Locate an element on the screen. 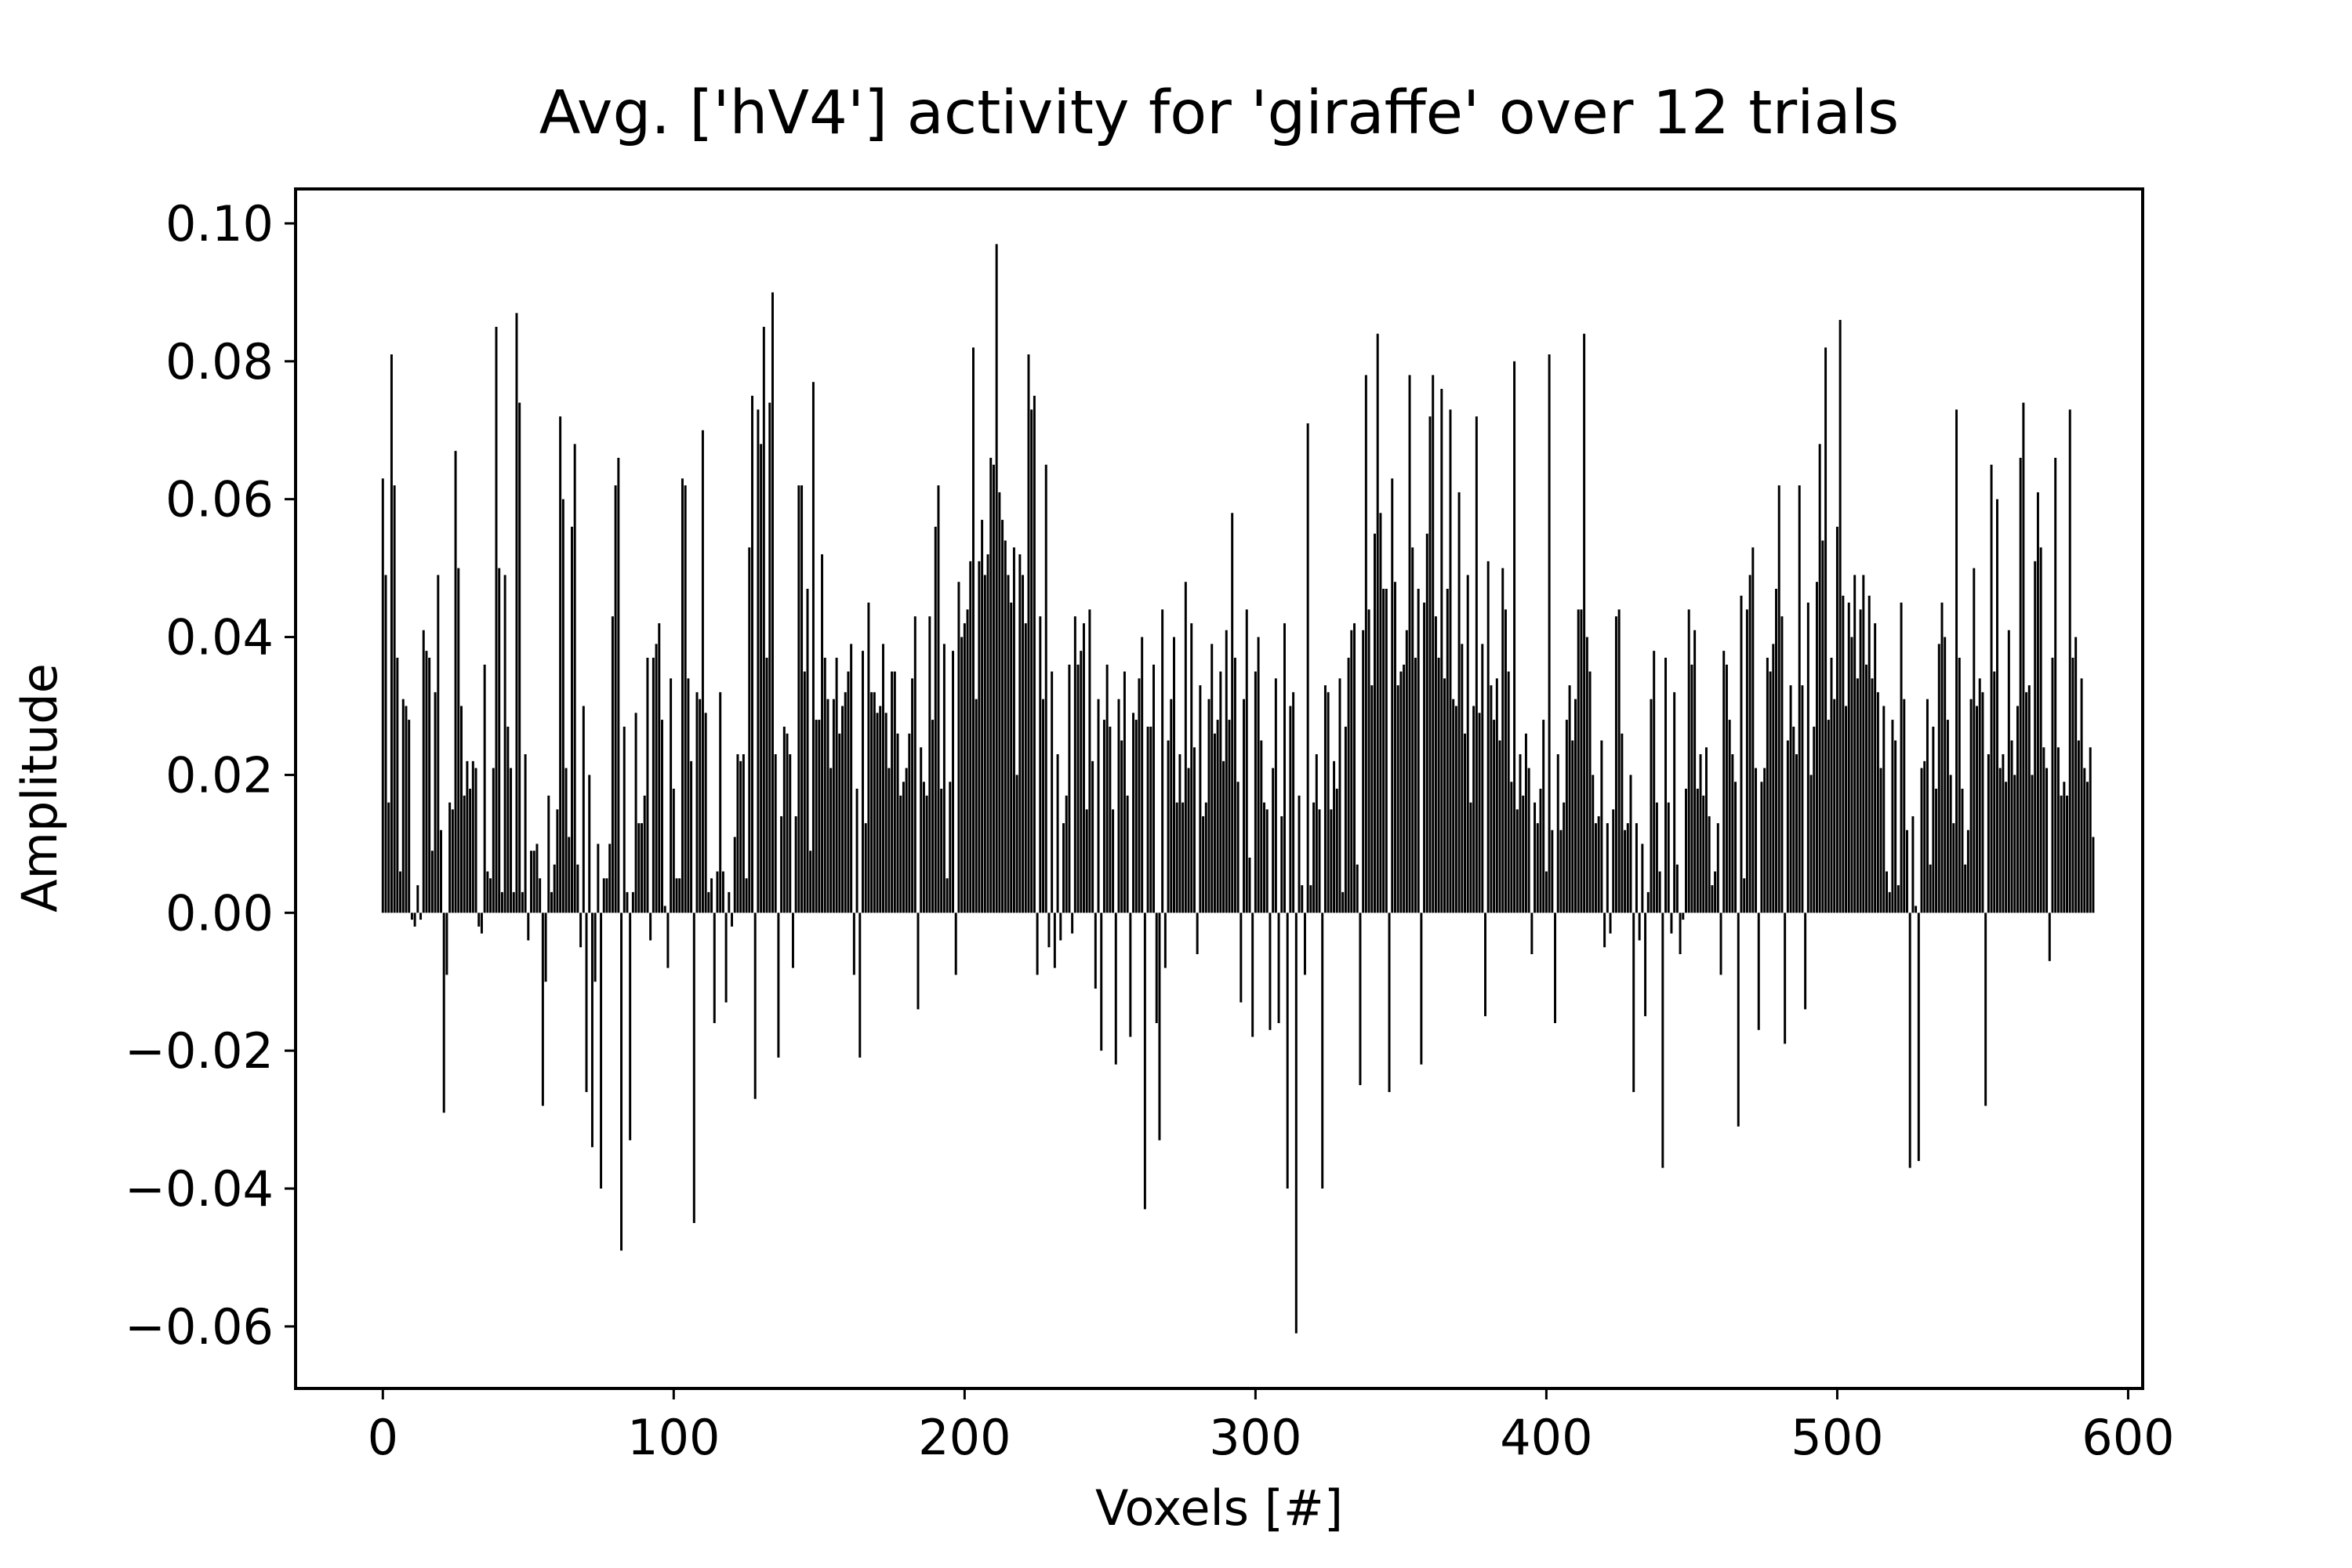 The width and height of the screenshot is (2352, 1568). y-tick-label: −0.04 is located at coordinates (199, 1189).